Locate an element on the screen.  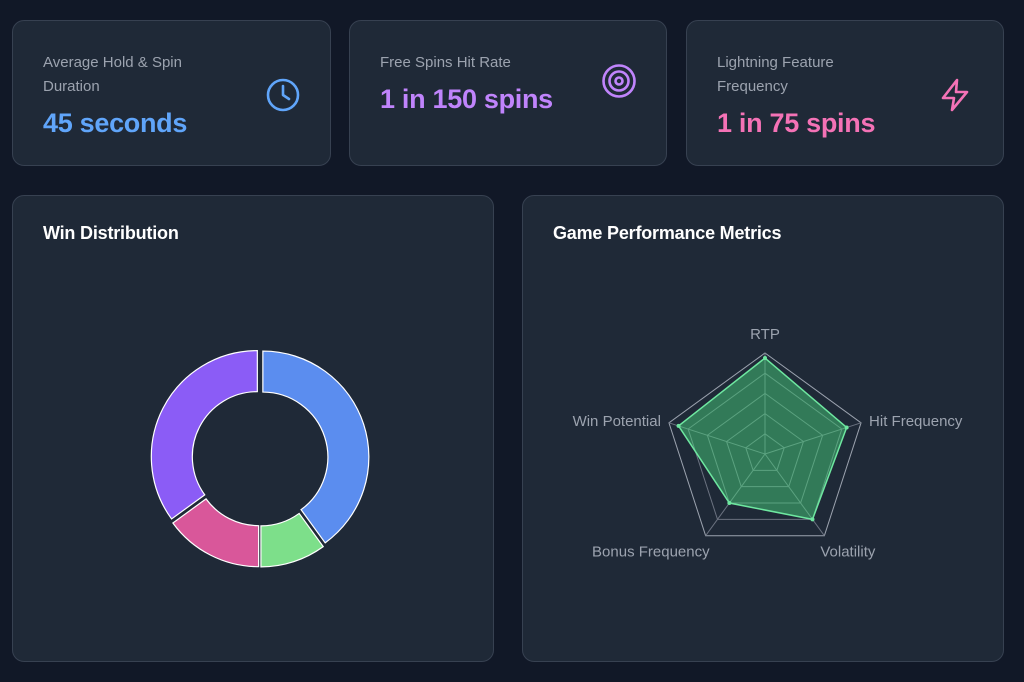
radar-axis-label: Win Potential is located at coordinates (617, 421).